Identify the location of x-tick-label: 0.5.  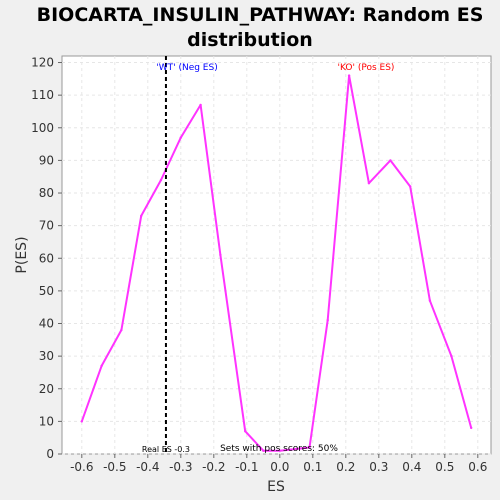
(444, 467).